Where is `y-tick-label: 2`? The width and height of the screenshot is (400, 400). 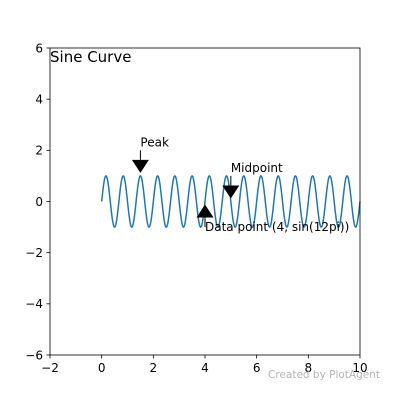
y-tick-label: 2 is located at coordinates (39, 151).